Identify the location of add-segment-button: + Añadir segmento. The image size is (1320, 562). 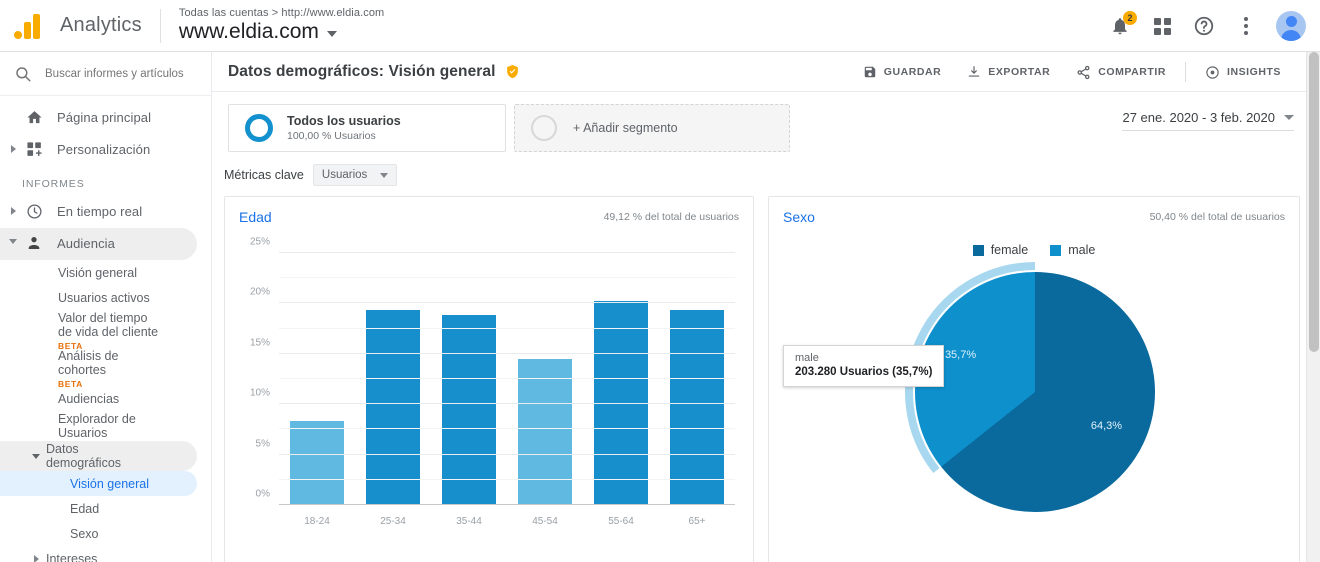
(652, 128).